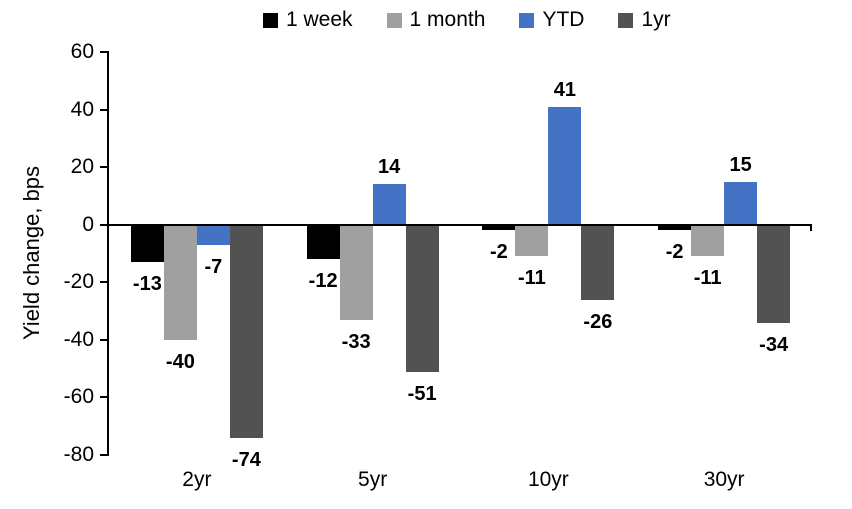 This screenshot has height=509, width=852. What do you see at coordinates (319, 19) in the screenshot?
I see `legend-label: 1 week` at bounding box center [319, 19].